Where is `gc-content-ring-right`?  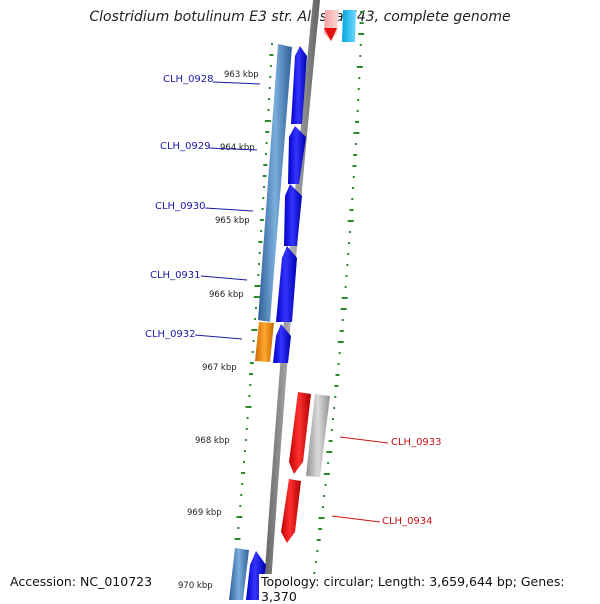 gc-content-ring-right is located at coordinates (339, 292).